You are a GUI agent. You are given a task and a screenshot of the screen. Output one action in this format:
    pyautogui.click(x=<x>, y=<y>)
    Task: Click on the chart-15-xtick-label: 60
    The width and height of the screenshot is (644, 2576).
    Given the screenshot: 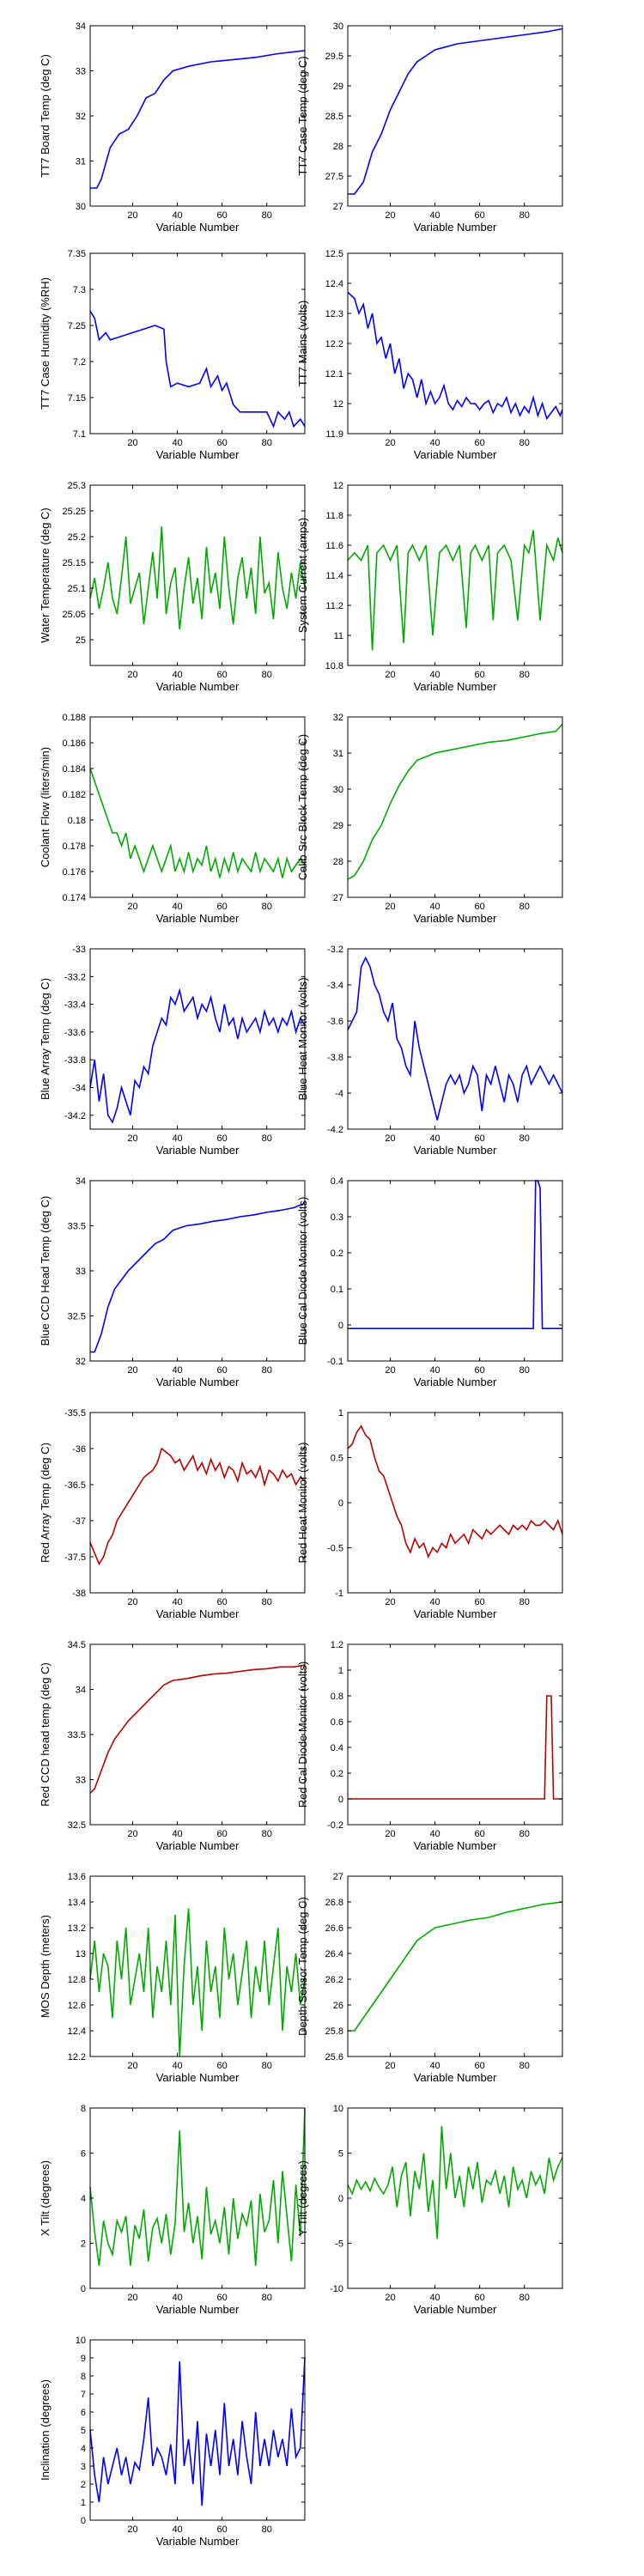 What is the action you would take?
    pyautogui.click(x=222, y=1834)
    